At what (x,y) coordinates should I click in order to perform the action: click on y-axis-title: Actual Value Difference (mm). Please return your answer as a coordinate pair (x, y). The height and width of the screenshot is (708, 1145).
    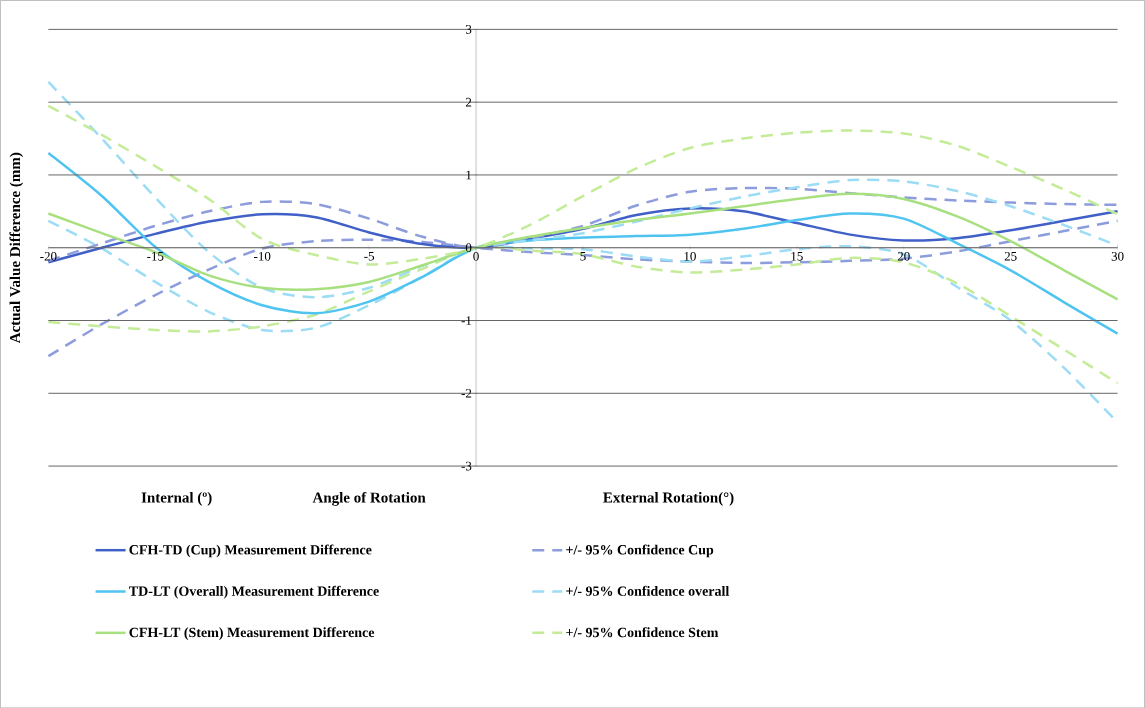
    Looking at the image, I should click on (16, 247).